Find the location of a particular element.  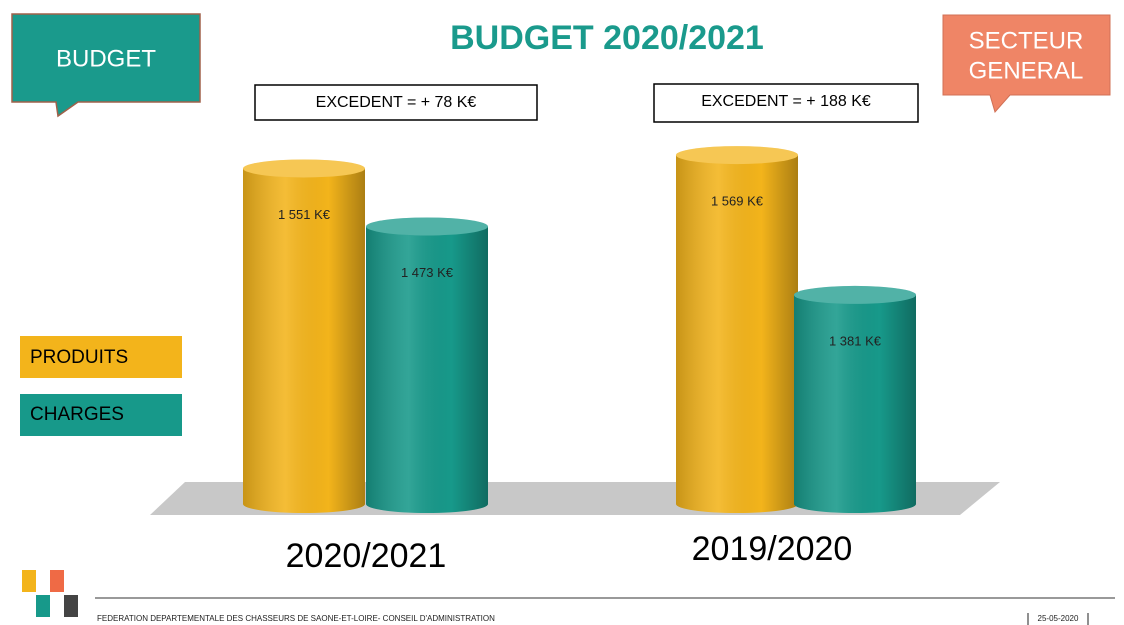

right-tag: GENERAL is located at coordinates (1026, 70).